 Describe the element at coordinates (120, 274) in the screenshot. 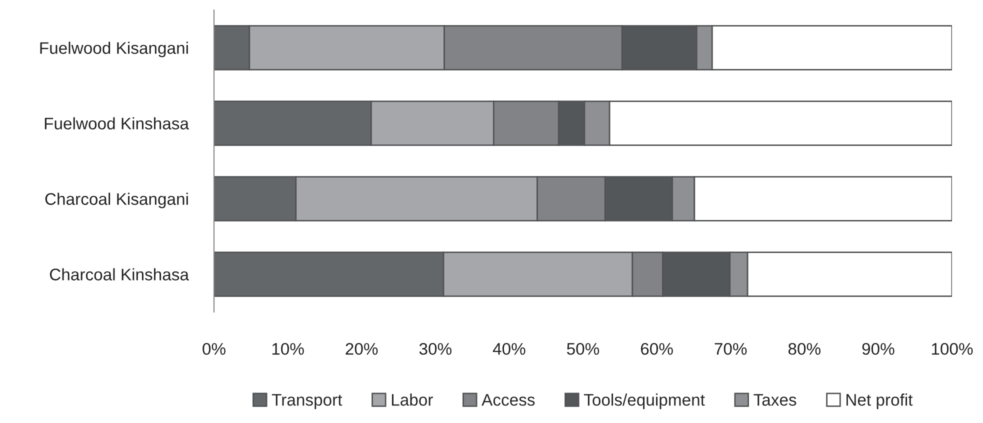

I see `y-tick-label: Charcoal Kinshasa` at that location.